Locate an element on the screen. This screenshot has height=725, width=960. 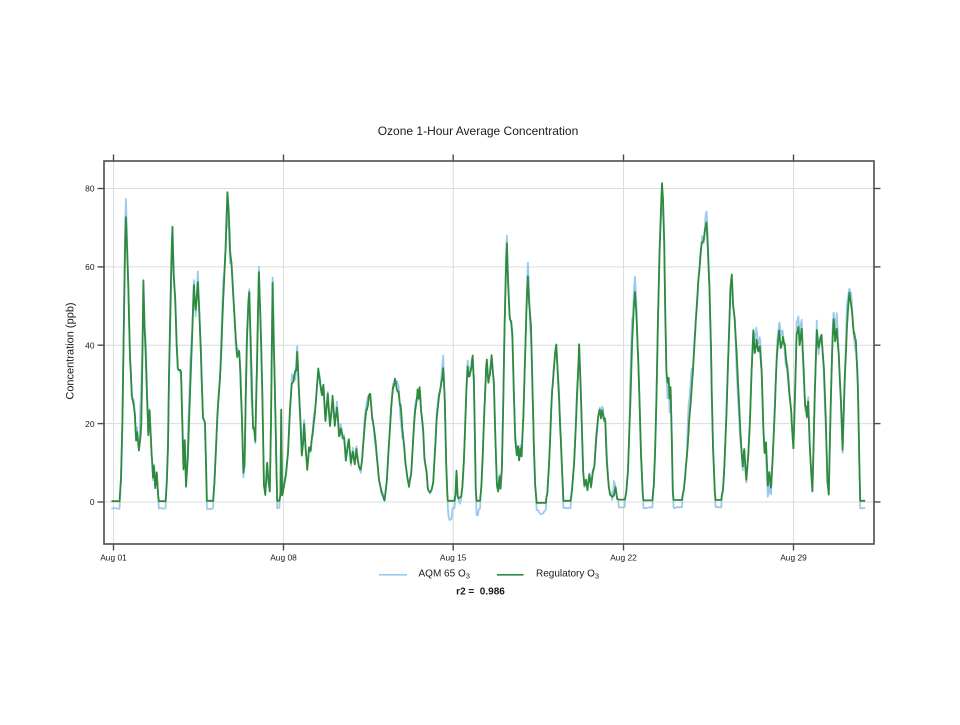
svg-text: 60 is located at coordinates (90, 267).